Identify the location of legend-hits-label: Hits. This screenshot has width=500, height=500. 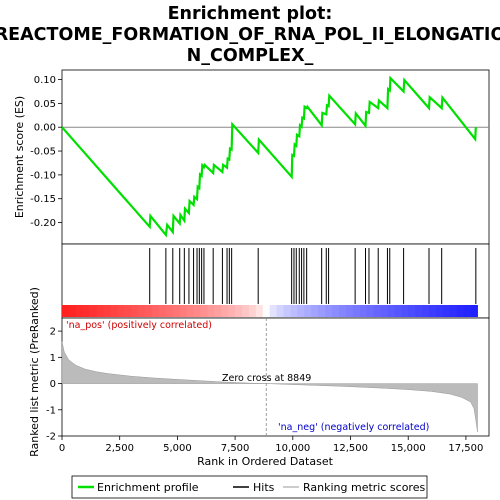
(264, 487).